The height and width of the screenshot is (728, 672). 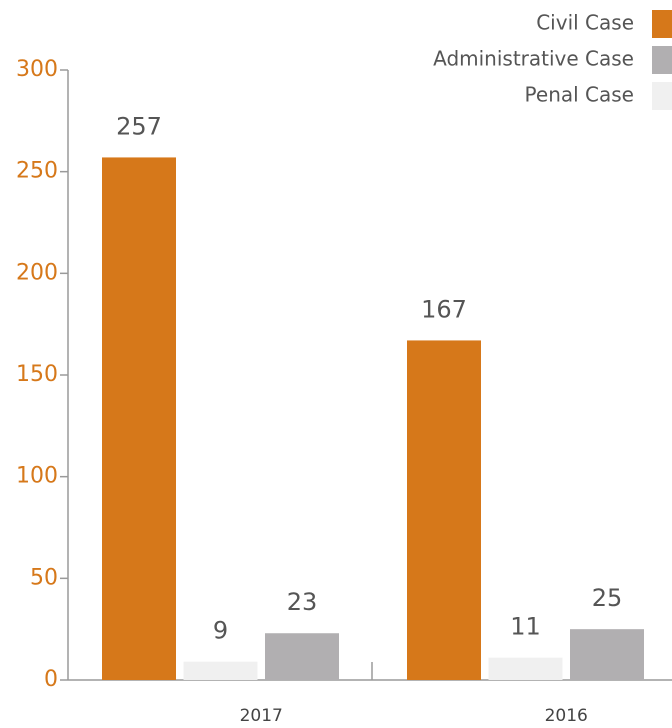 I want to click on data-label: 9, so click(x=220, y=631).